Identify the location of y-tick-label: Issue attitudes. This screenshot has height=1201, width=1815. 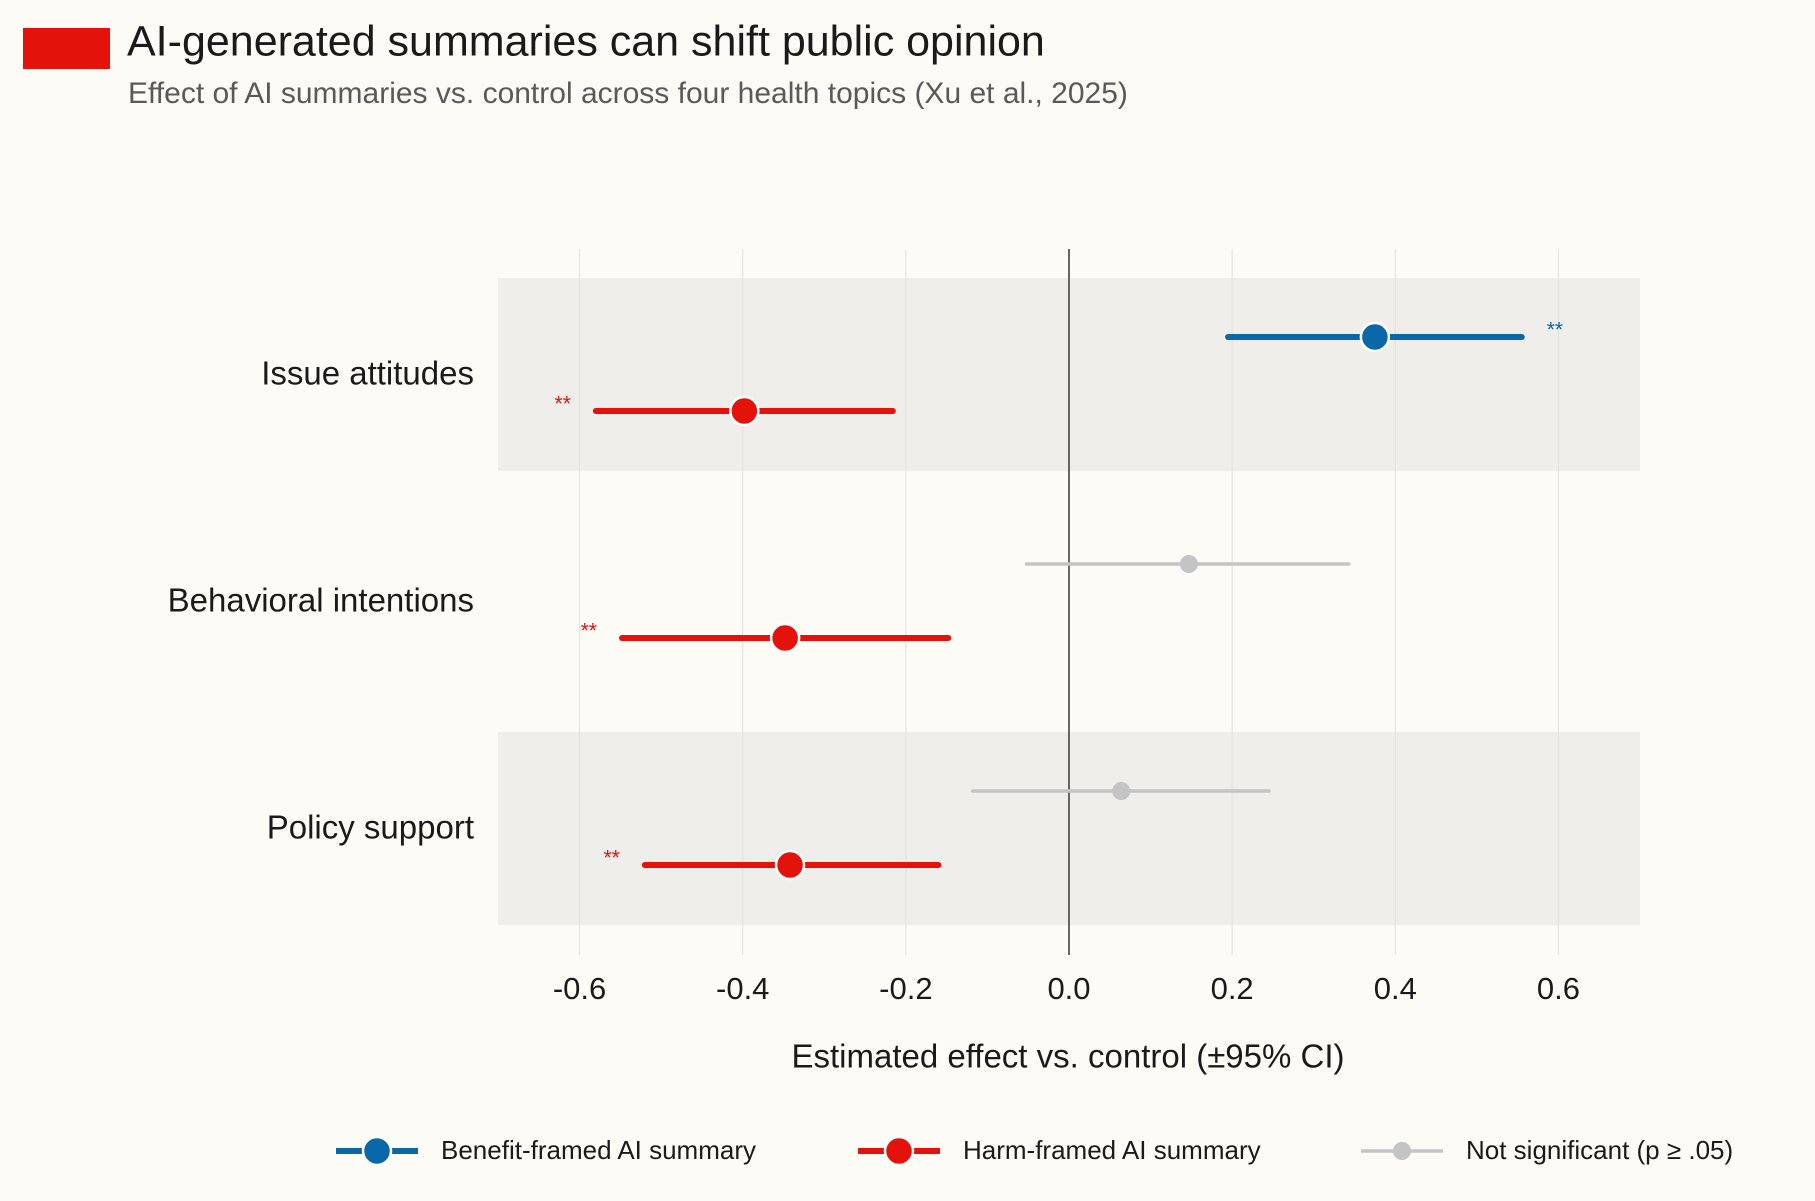
(367, 373).